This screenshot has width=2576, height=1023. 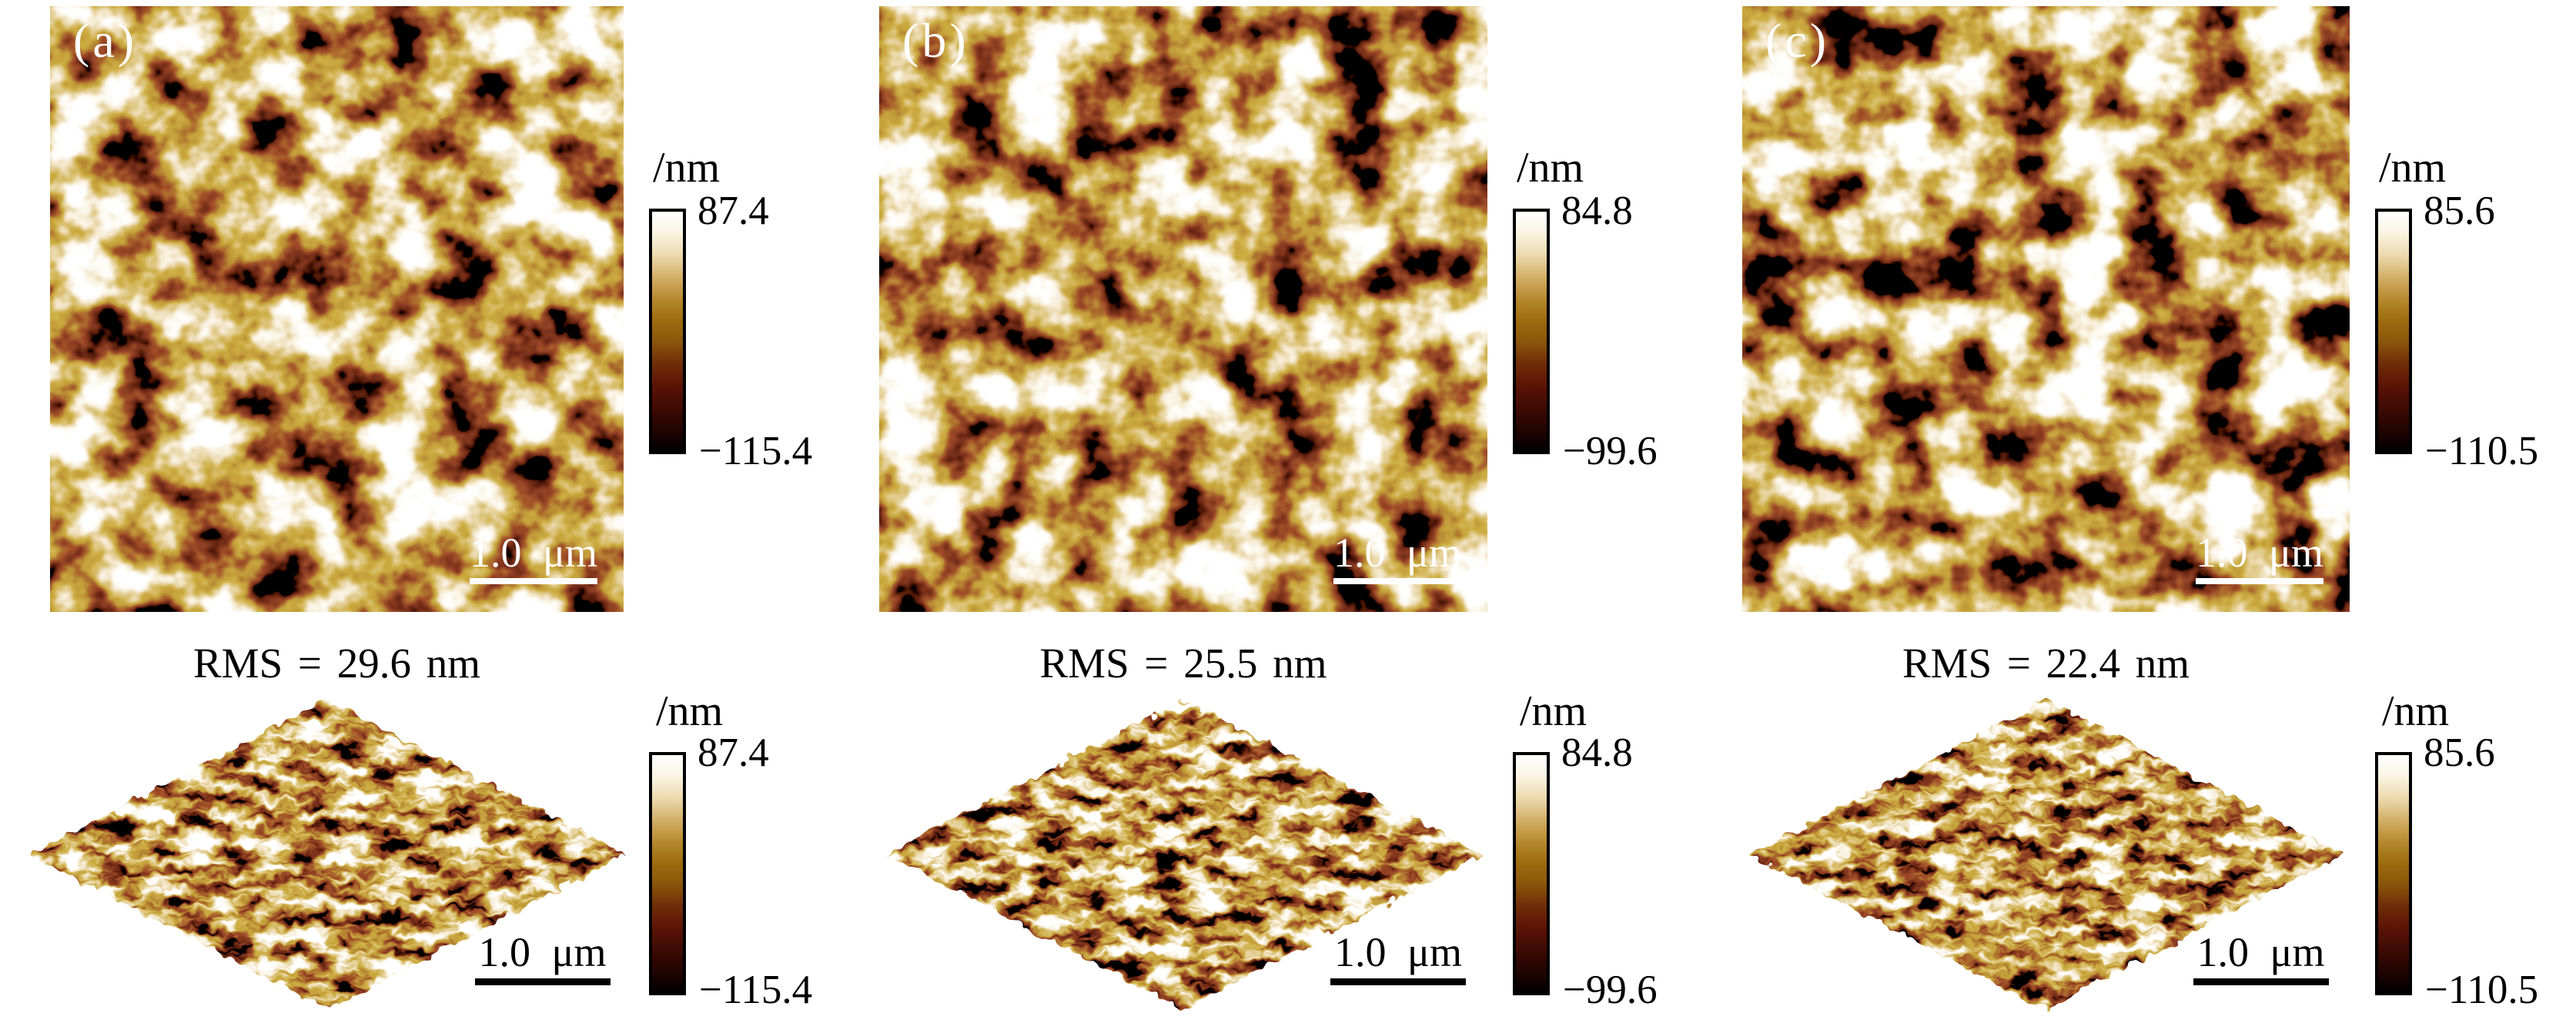 I want to click on afm-2d-image-b: (b) 1.0 μm, so click(x=1183, y=309).